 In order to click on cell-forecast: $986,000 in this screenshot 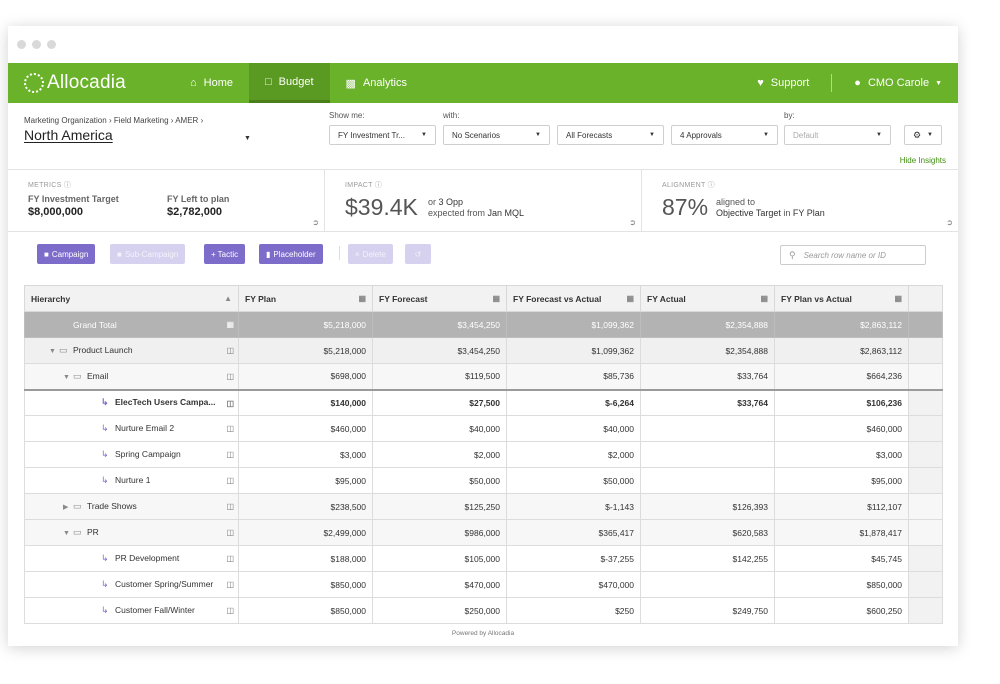, I will do `click(439, 532)`.